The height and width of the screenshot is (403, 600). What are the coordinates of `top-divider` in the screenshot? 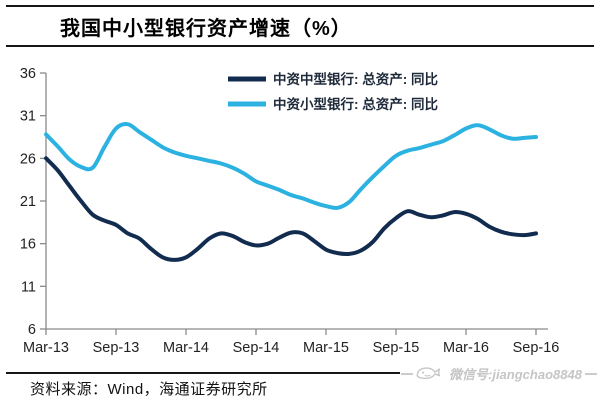 It's located at (300, 6).